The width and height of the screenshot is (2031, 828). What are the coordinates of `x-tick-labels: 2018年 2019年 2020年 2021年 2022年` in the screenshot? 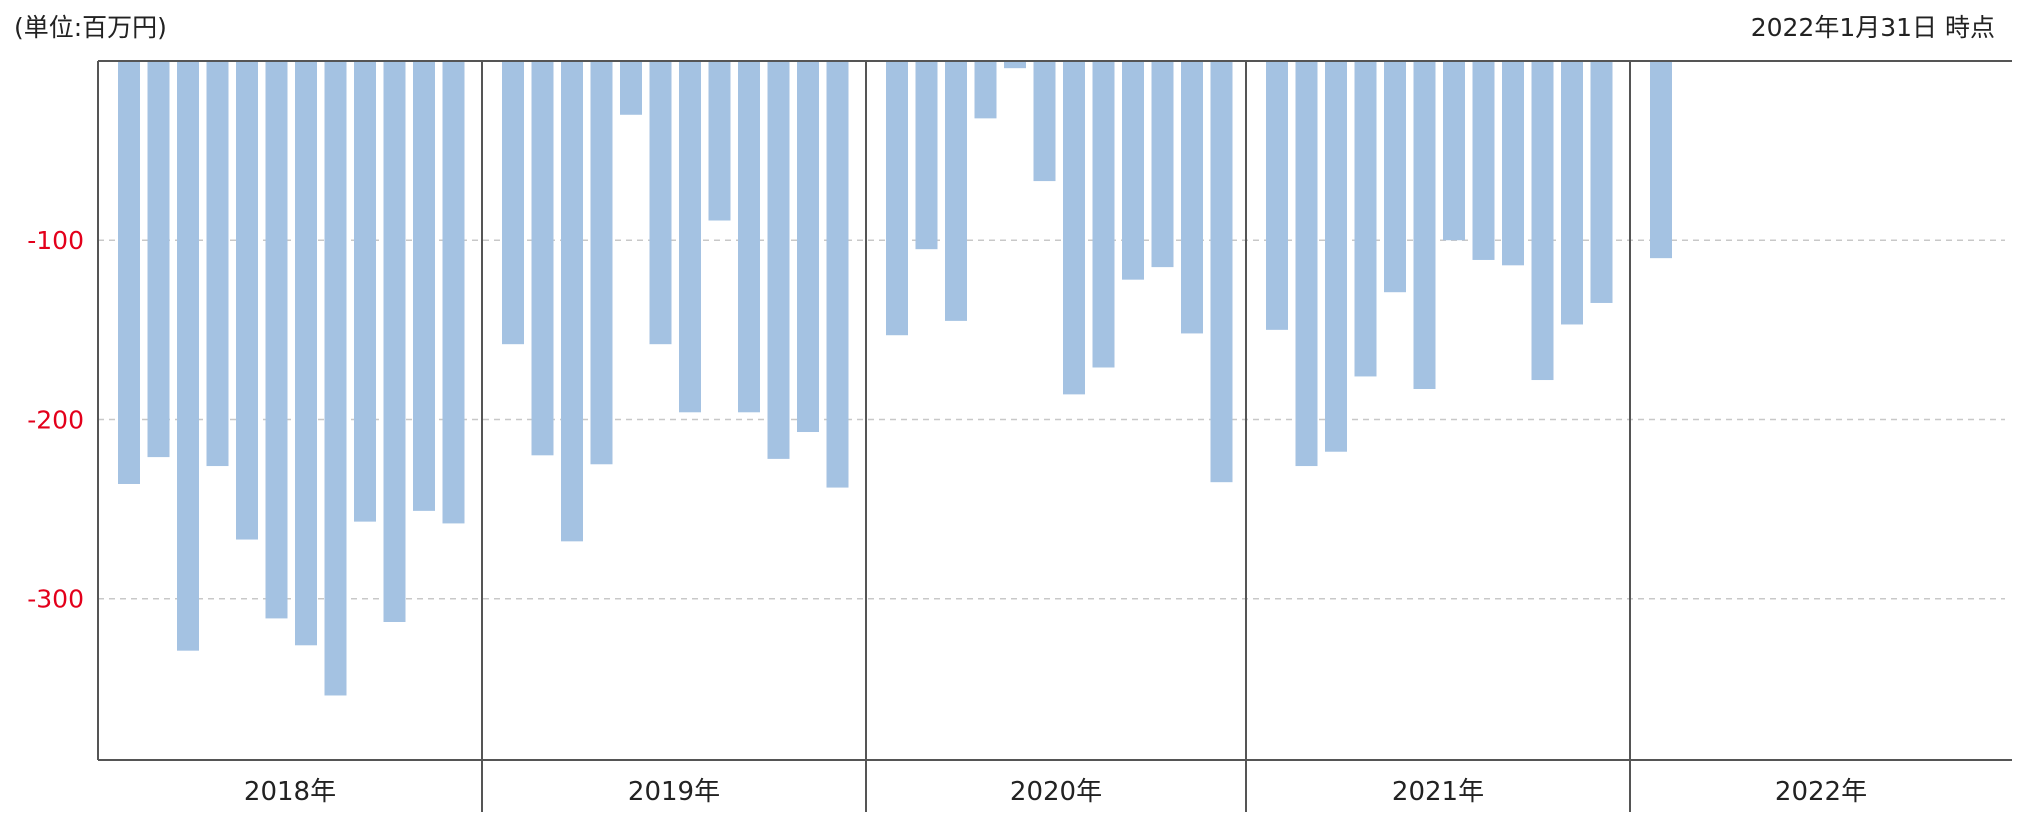 It's located at (1055, 792).